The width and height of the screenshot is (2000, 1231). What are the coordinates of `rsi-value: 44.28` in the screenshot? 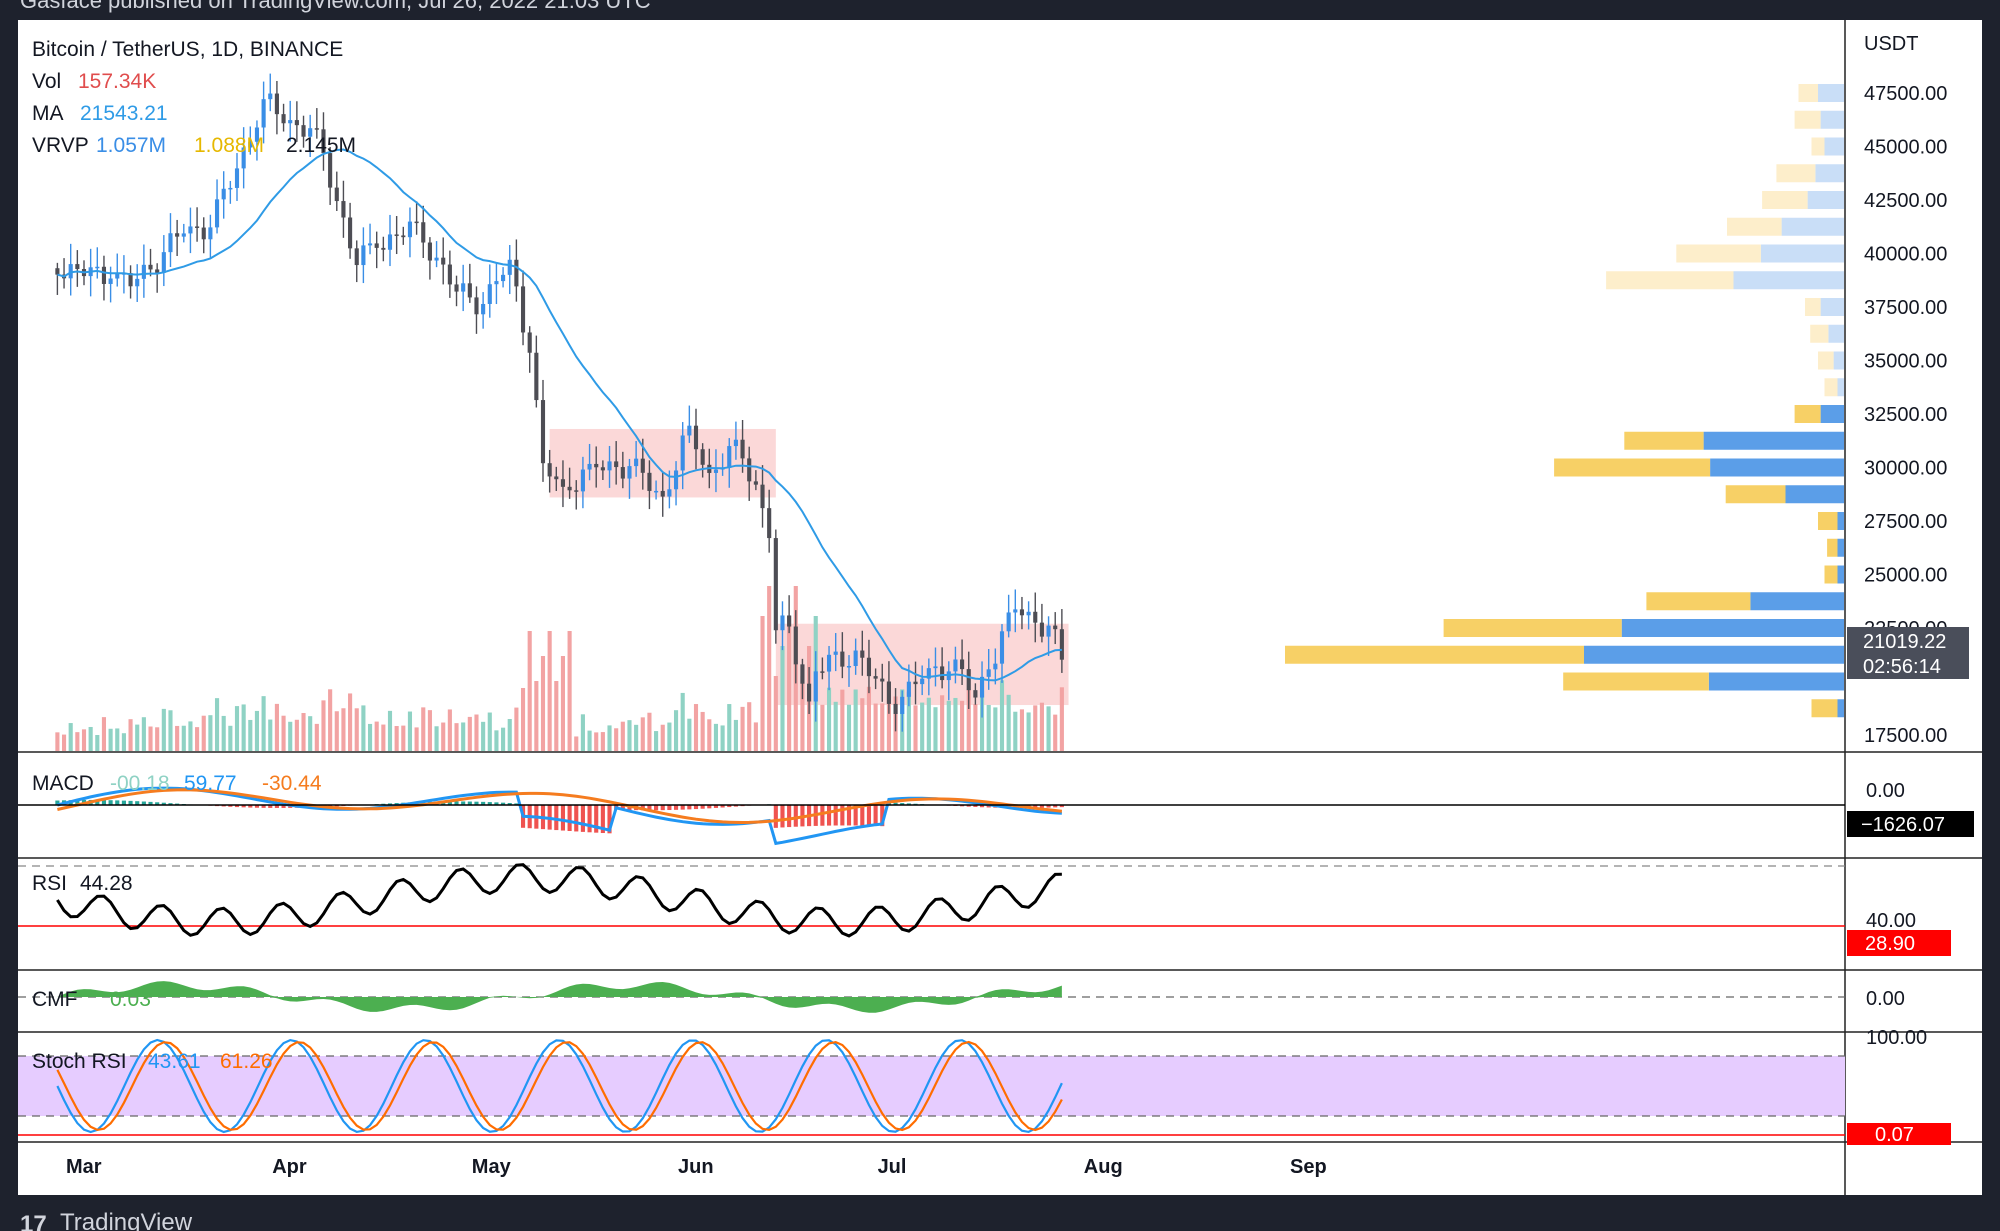 It's located at (106, 883).